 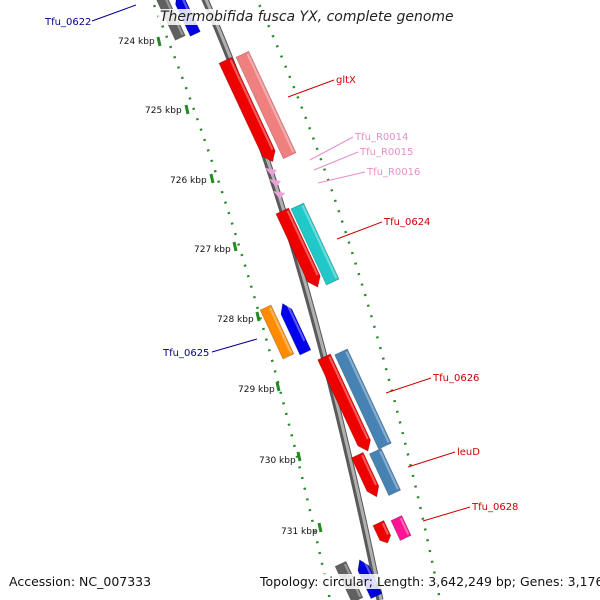 What do you see at coordinates (188, 181) in the screenshot?
I see `tick-label: 726 kbp` at bounding box center [188, 181].